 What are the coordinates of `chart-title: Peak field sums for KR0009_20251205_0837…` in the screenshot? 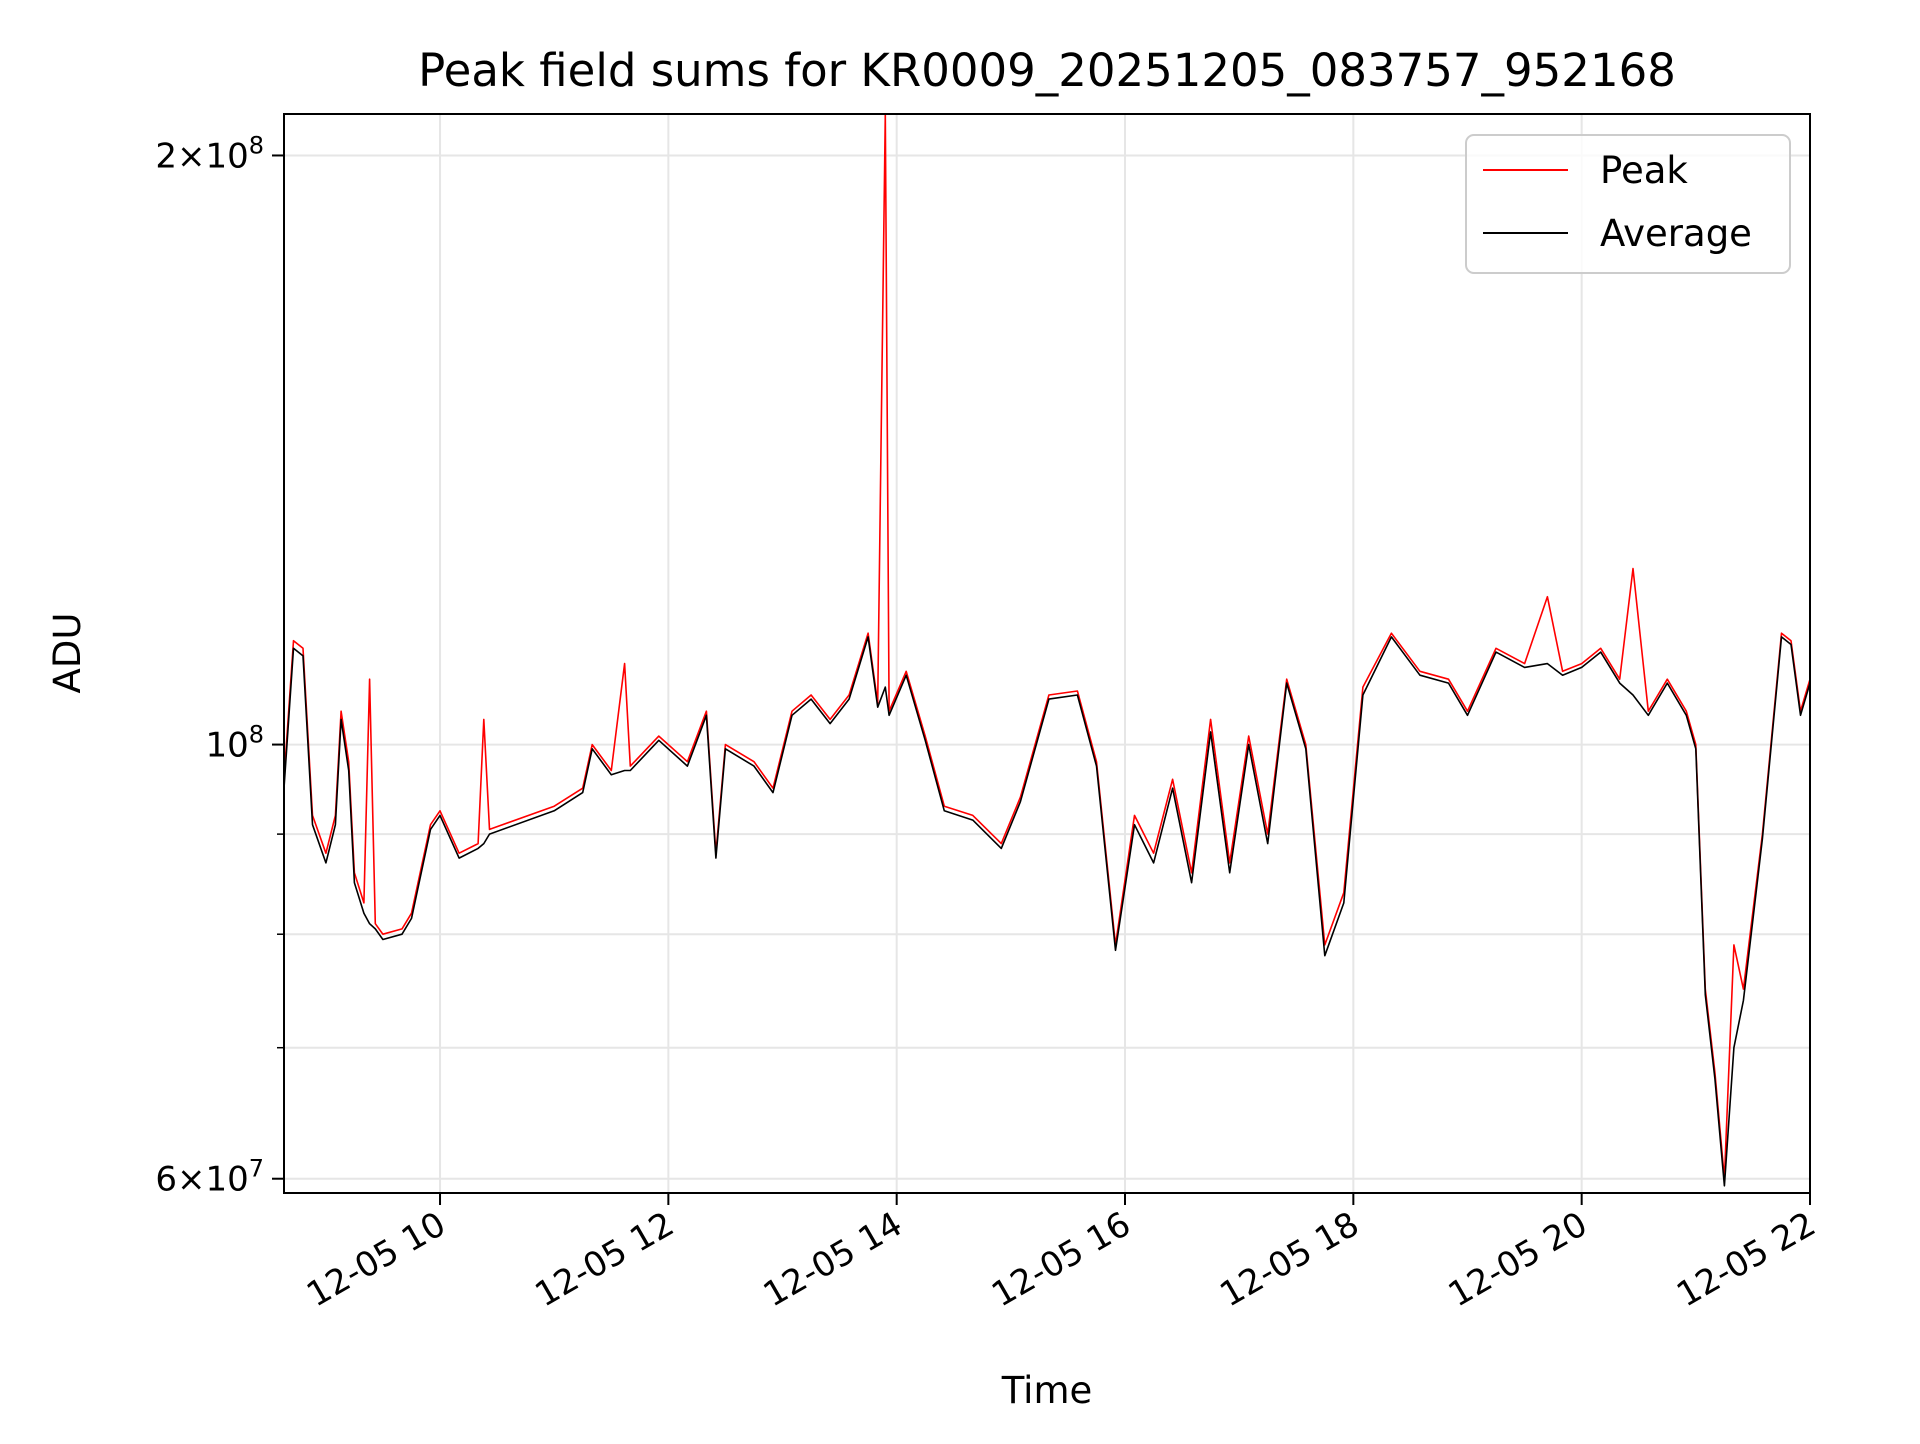 It's located at (1047, 70).